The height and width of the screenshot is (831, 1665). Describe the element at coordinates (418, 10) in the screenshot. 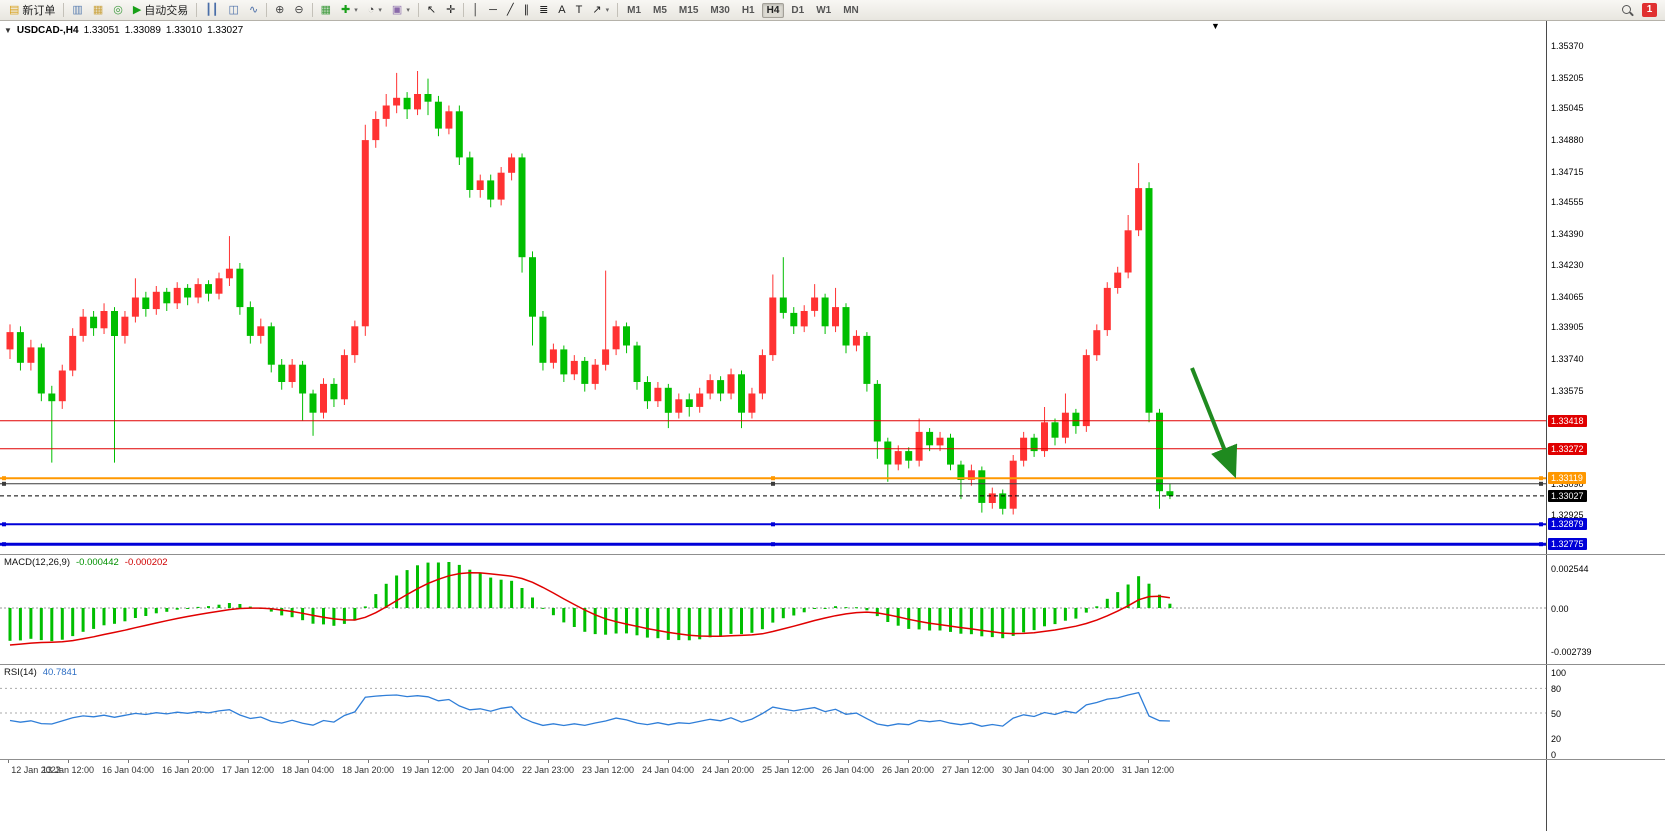

I see `toolbar-separator` at that location.